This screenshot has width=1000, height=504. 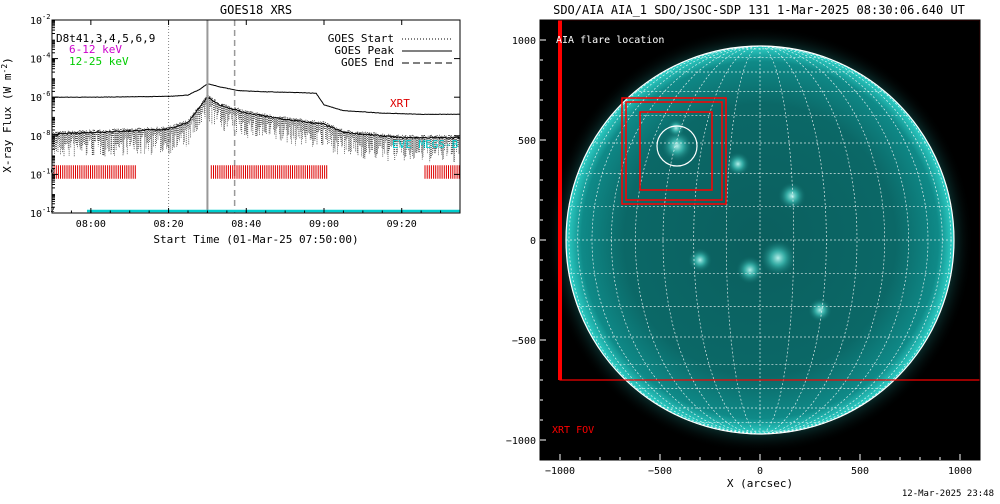 I want to click on xrt-fov-label: XRT FOV, so click(x=573, y=430).